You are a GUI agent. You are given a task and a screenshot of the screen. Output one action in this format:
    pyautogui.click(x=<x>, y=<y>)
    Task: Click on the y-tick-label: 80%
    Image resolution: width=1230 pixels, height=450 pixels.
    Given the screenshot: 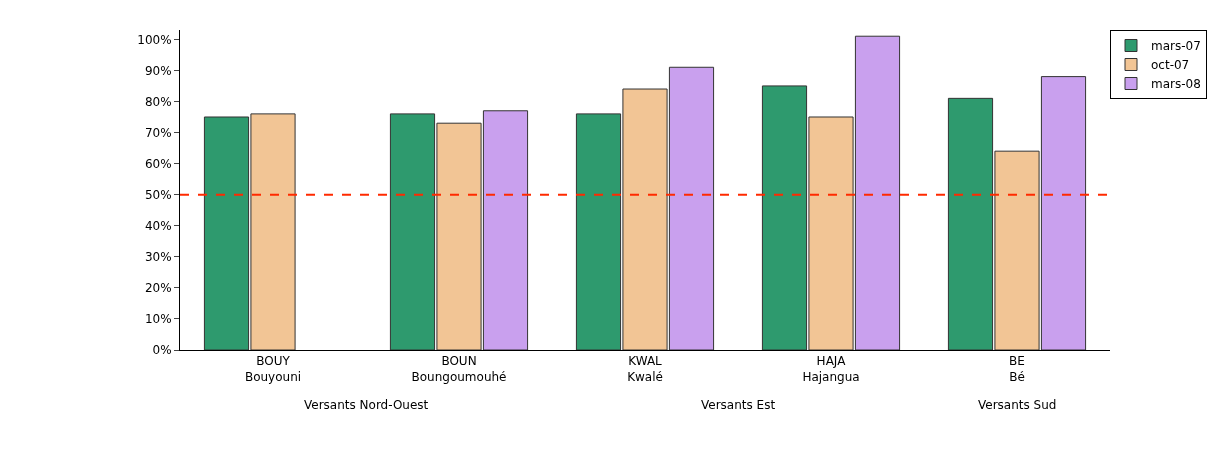 What is the action you would take?
    pyautogui.click(x=158, y=101)
    